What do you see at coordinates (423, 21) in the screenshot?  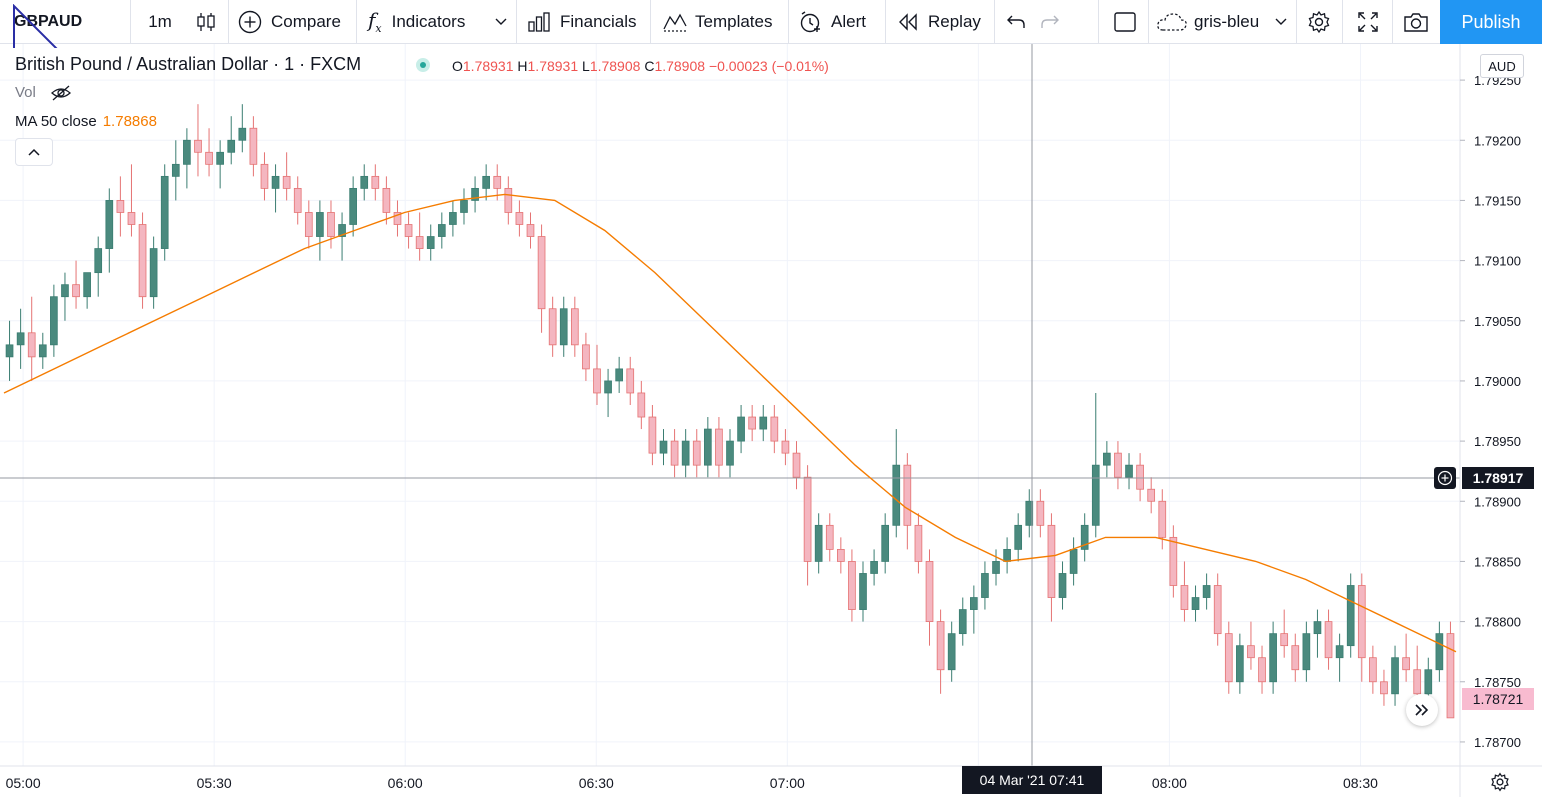 I see `indicators-button: fx Indicators` at bounding box center [423, 21].